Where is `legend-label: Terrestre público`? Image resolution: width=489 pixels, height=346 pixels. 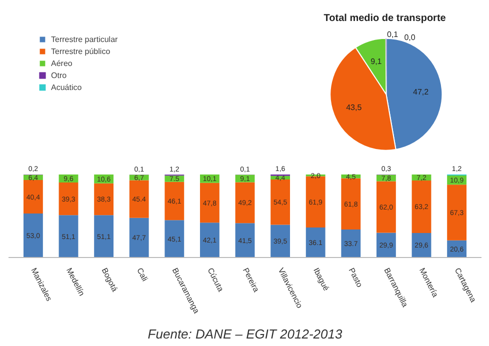
legend-label: Terrestre público is located at coordinates (80, 51).